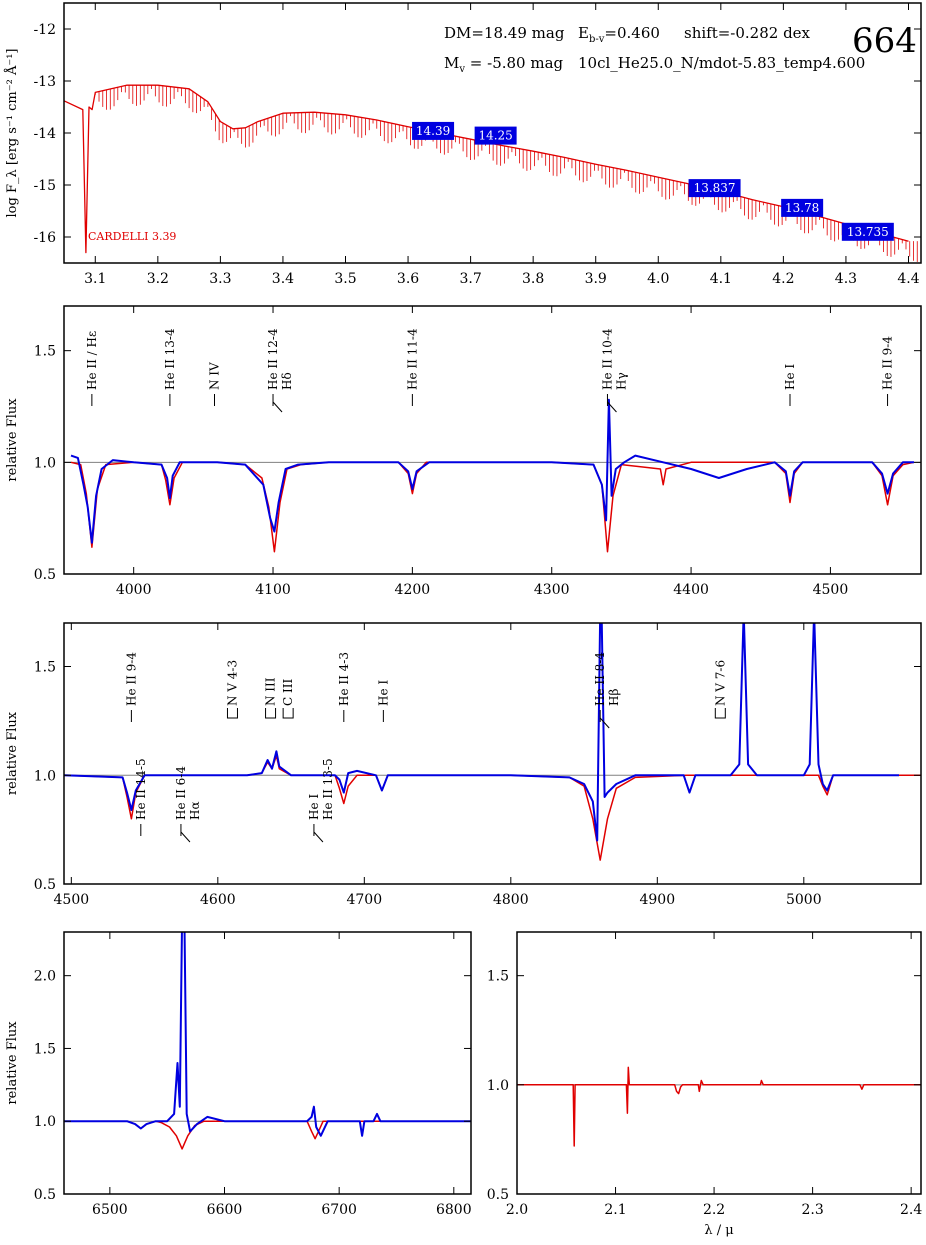  I want to click on line-id-label-secondary: Hβ, so click(614, 697).